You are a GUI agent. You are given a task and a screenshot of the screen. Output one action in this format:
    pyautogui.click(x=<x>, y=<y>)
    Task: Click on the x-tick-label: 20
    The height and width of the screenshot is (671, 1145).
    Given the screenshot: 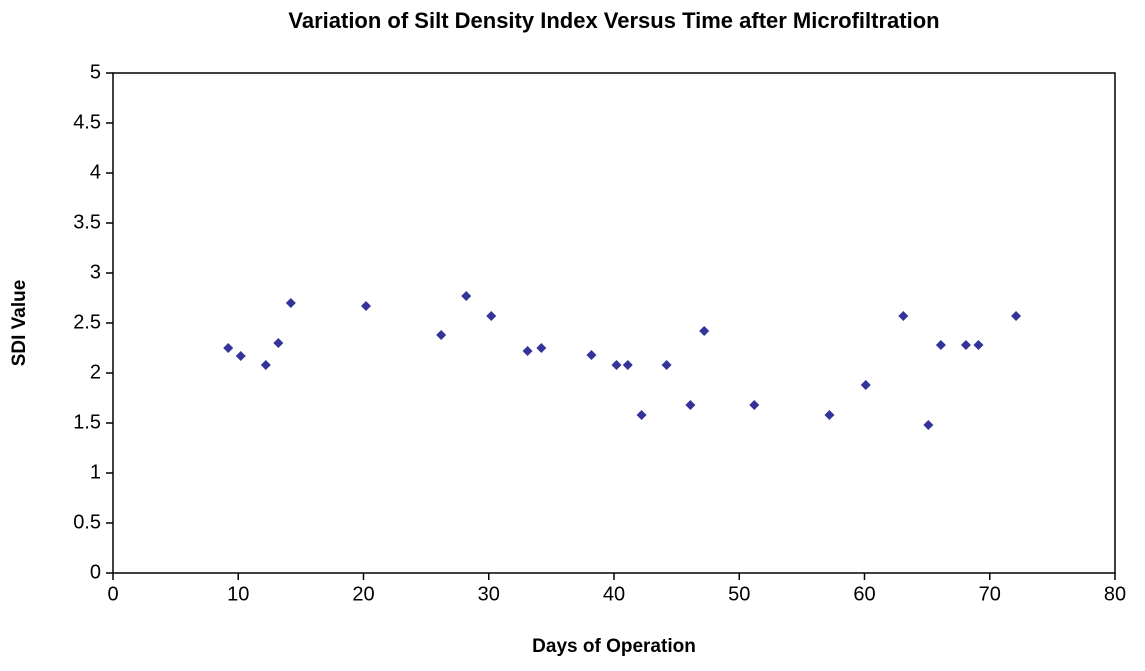 What is the action you would take?
    pyautogui.click(x=363, y=594)
    